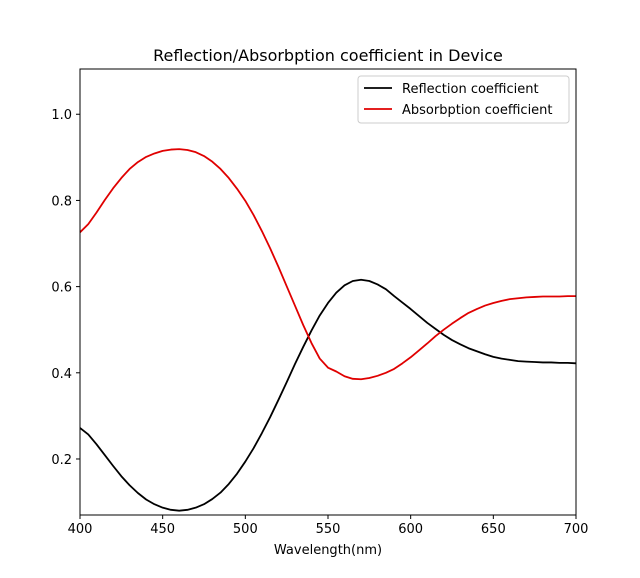  I want to click on y-tick-label: 0.6, so click(61, 288).